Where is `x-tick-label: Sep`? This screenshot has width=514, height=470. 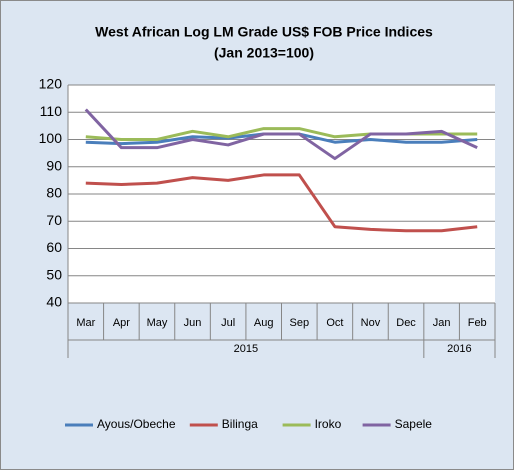 x-tick-label: Sep is located at coordinates (300, 323).